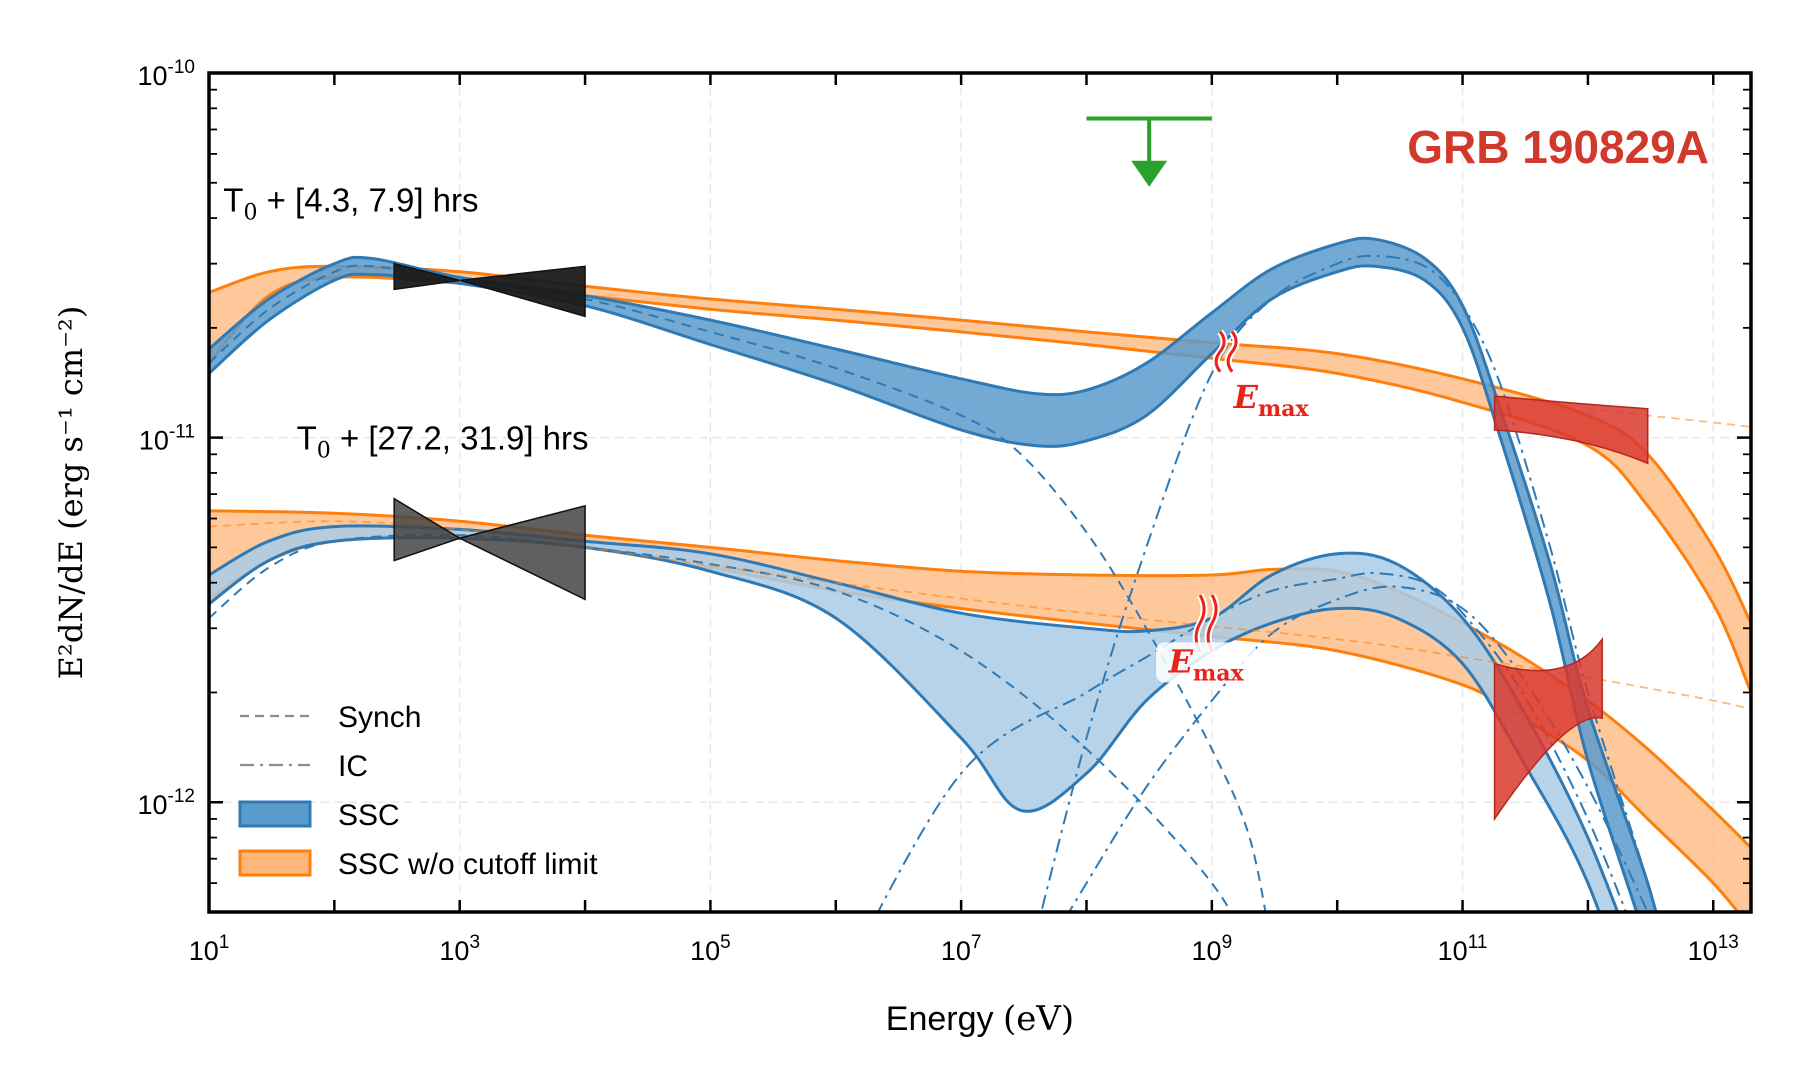 This screenshot has width=1794, height=1065. What do you see at coordinates (489, 549) in the screenshot?
I see `xray-bowtie-late` at bounding box center [489, 549].